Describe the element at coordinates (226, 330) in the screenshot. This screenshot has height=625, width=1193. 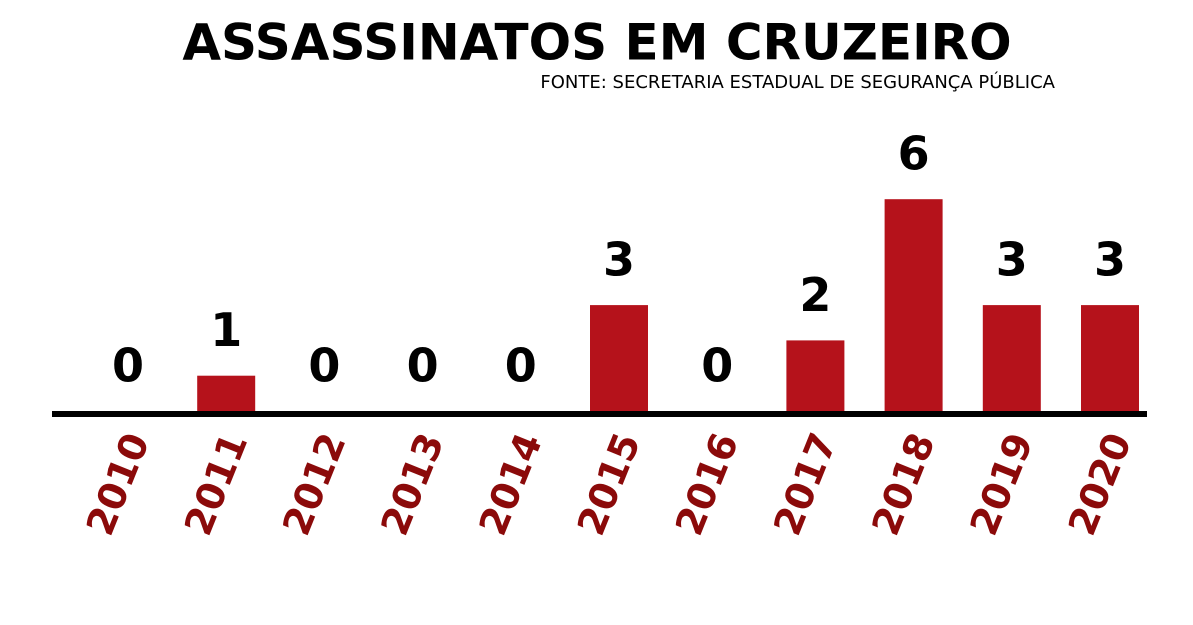
I see `value-label: 1` at that location.